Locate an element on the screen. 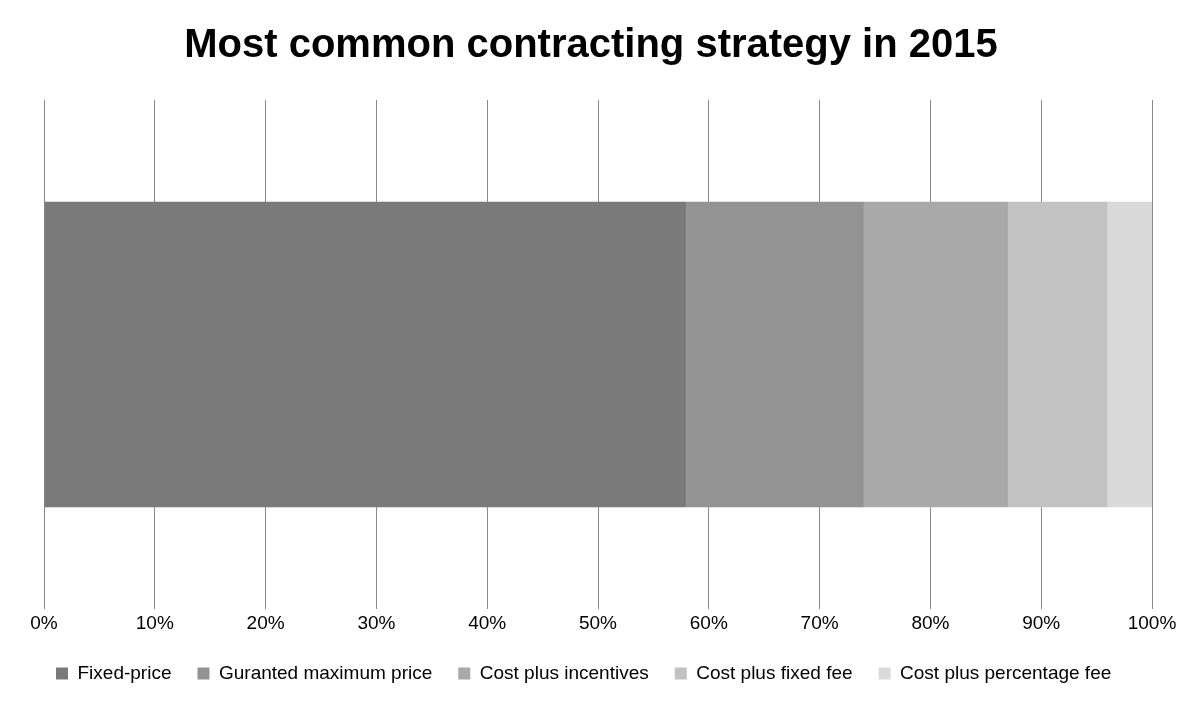  legend-label: Cost plus percentage fee is located at coordinates (1006, 672).